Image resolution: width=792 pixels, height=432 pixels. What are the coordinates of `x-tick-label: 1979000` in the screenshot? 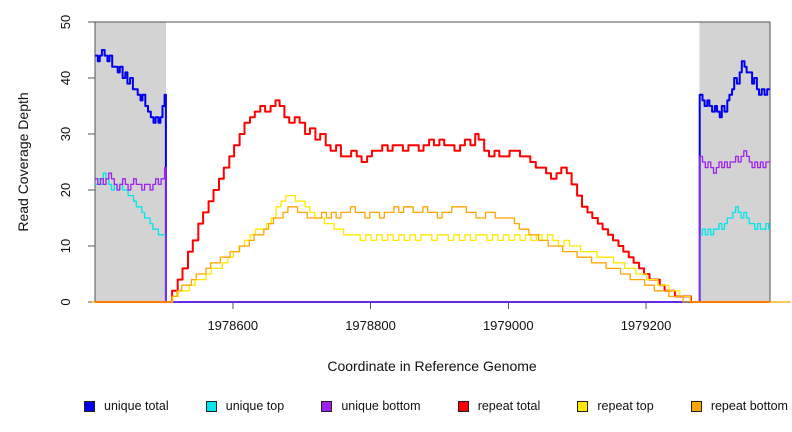 It's located at (508, 325).